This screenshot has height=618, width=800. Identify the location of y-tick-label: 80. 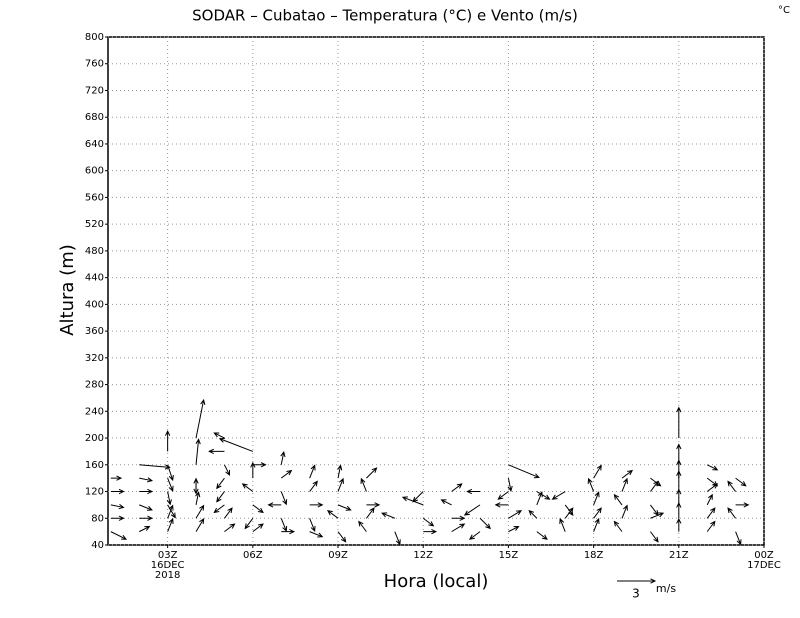
(97, 518).